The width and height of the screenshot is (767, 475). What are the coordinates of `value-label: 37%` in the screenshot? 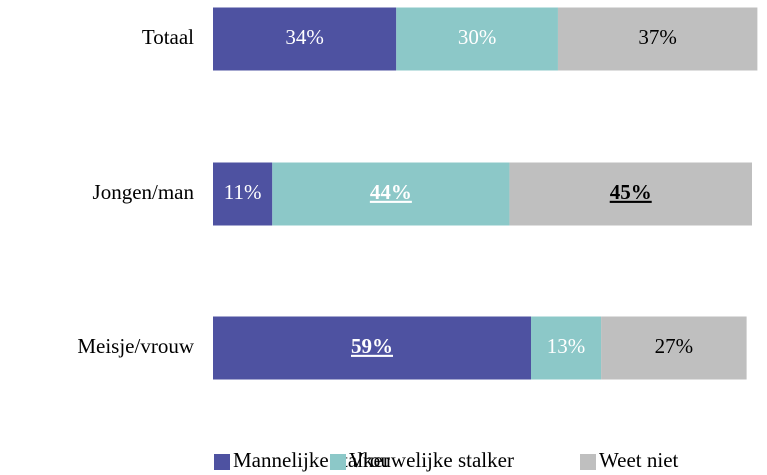 It's located at (657, 37).